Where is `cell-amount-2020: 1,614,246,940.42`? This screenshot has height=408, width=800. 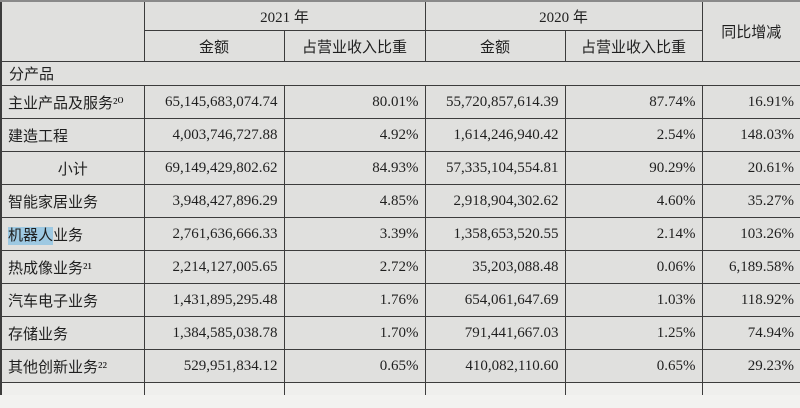
cell-amount-2020: 1,614,246,940.42 is located at coordinates (495, 135).